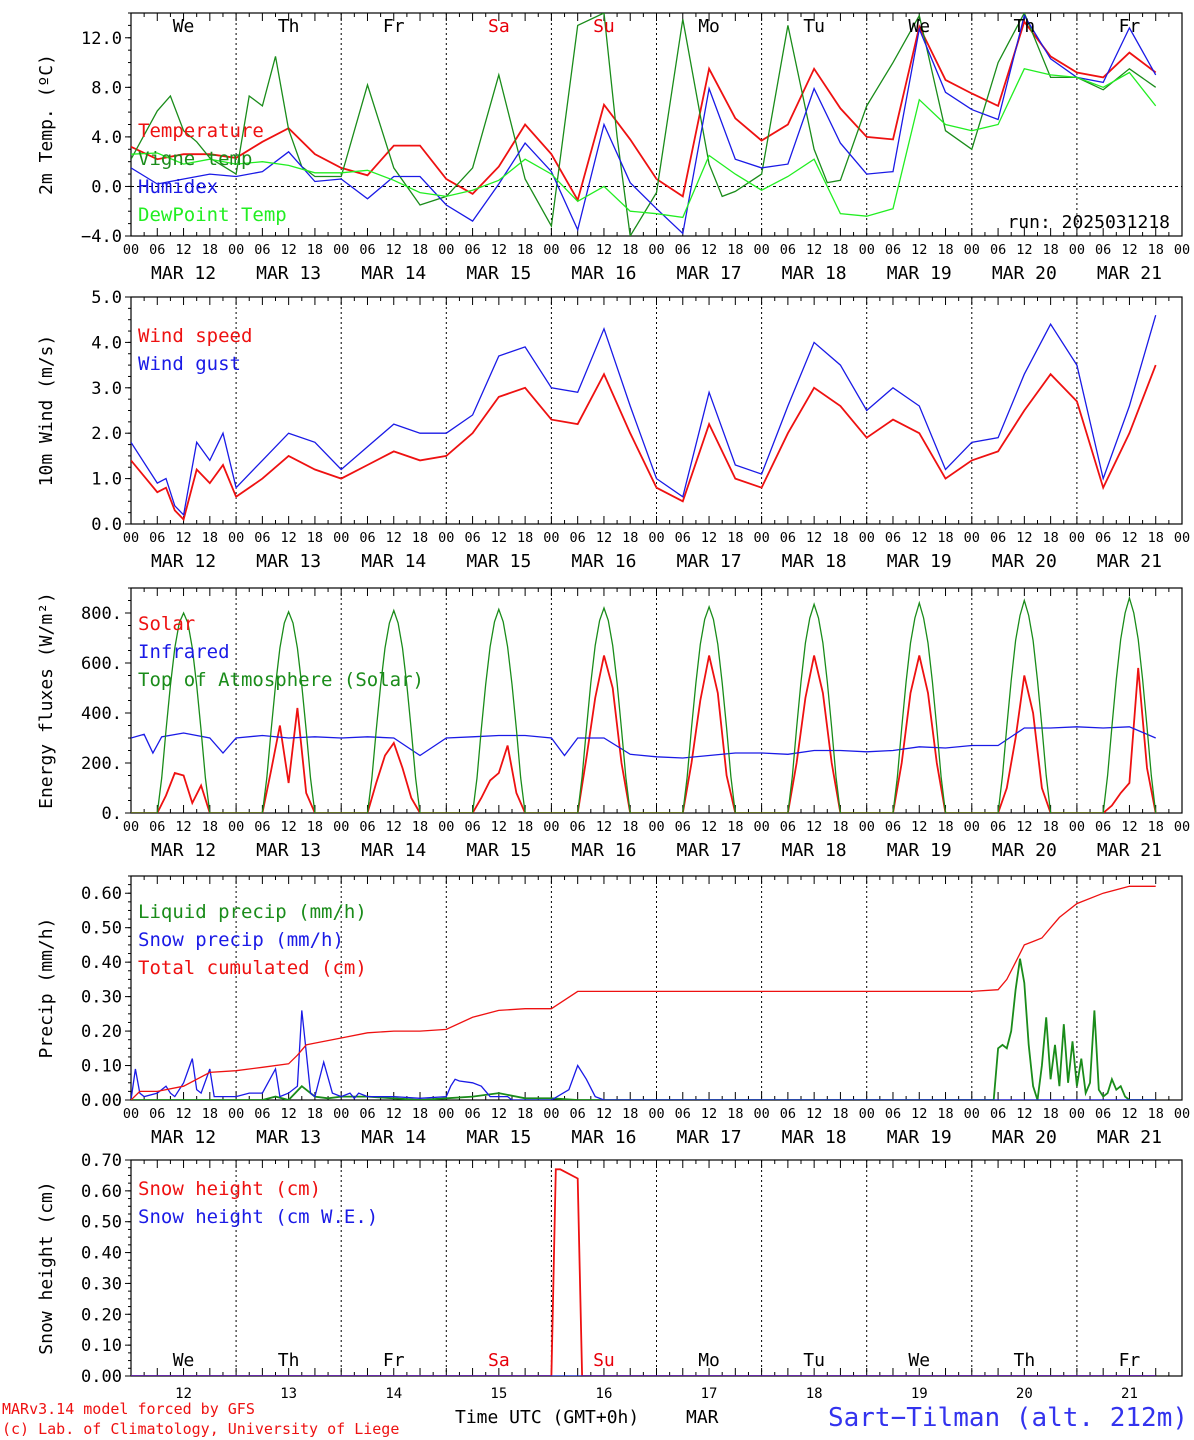 Image resolution: width=1194 pixels, height=1440 pixels. Describe the element at coordinates (101, 237) in the screenshot. I see `y-tick-label: −4.0` at that location.